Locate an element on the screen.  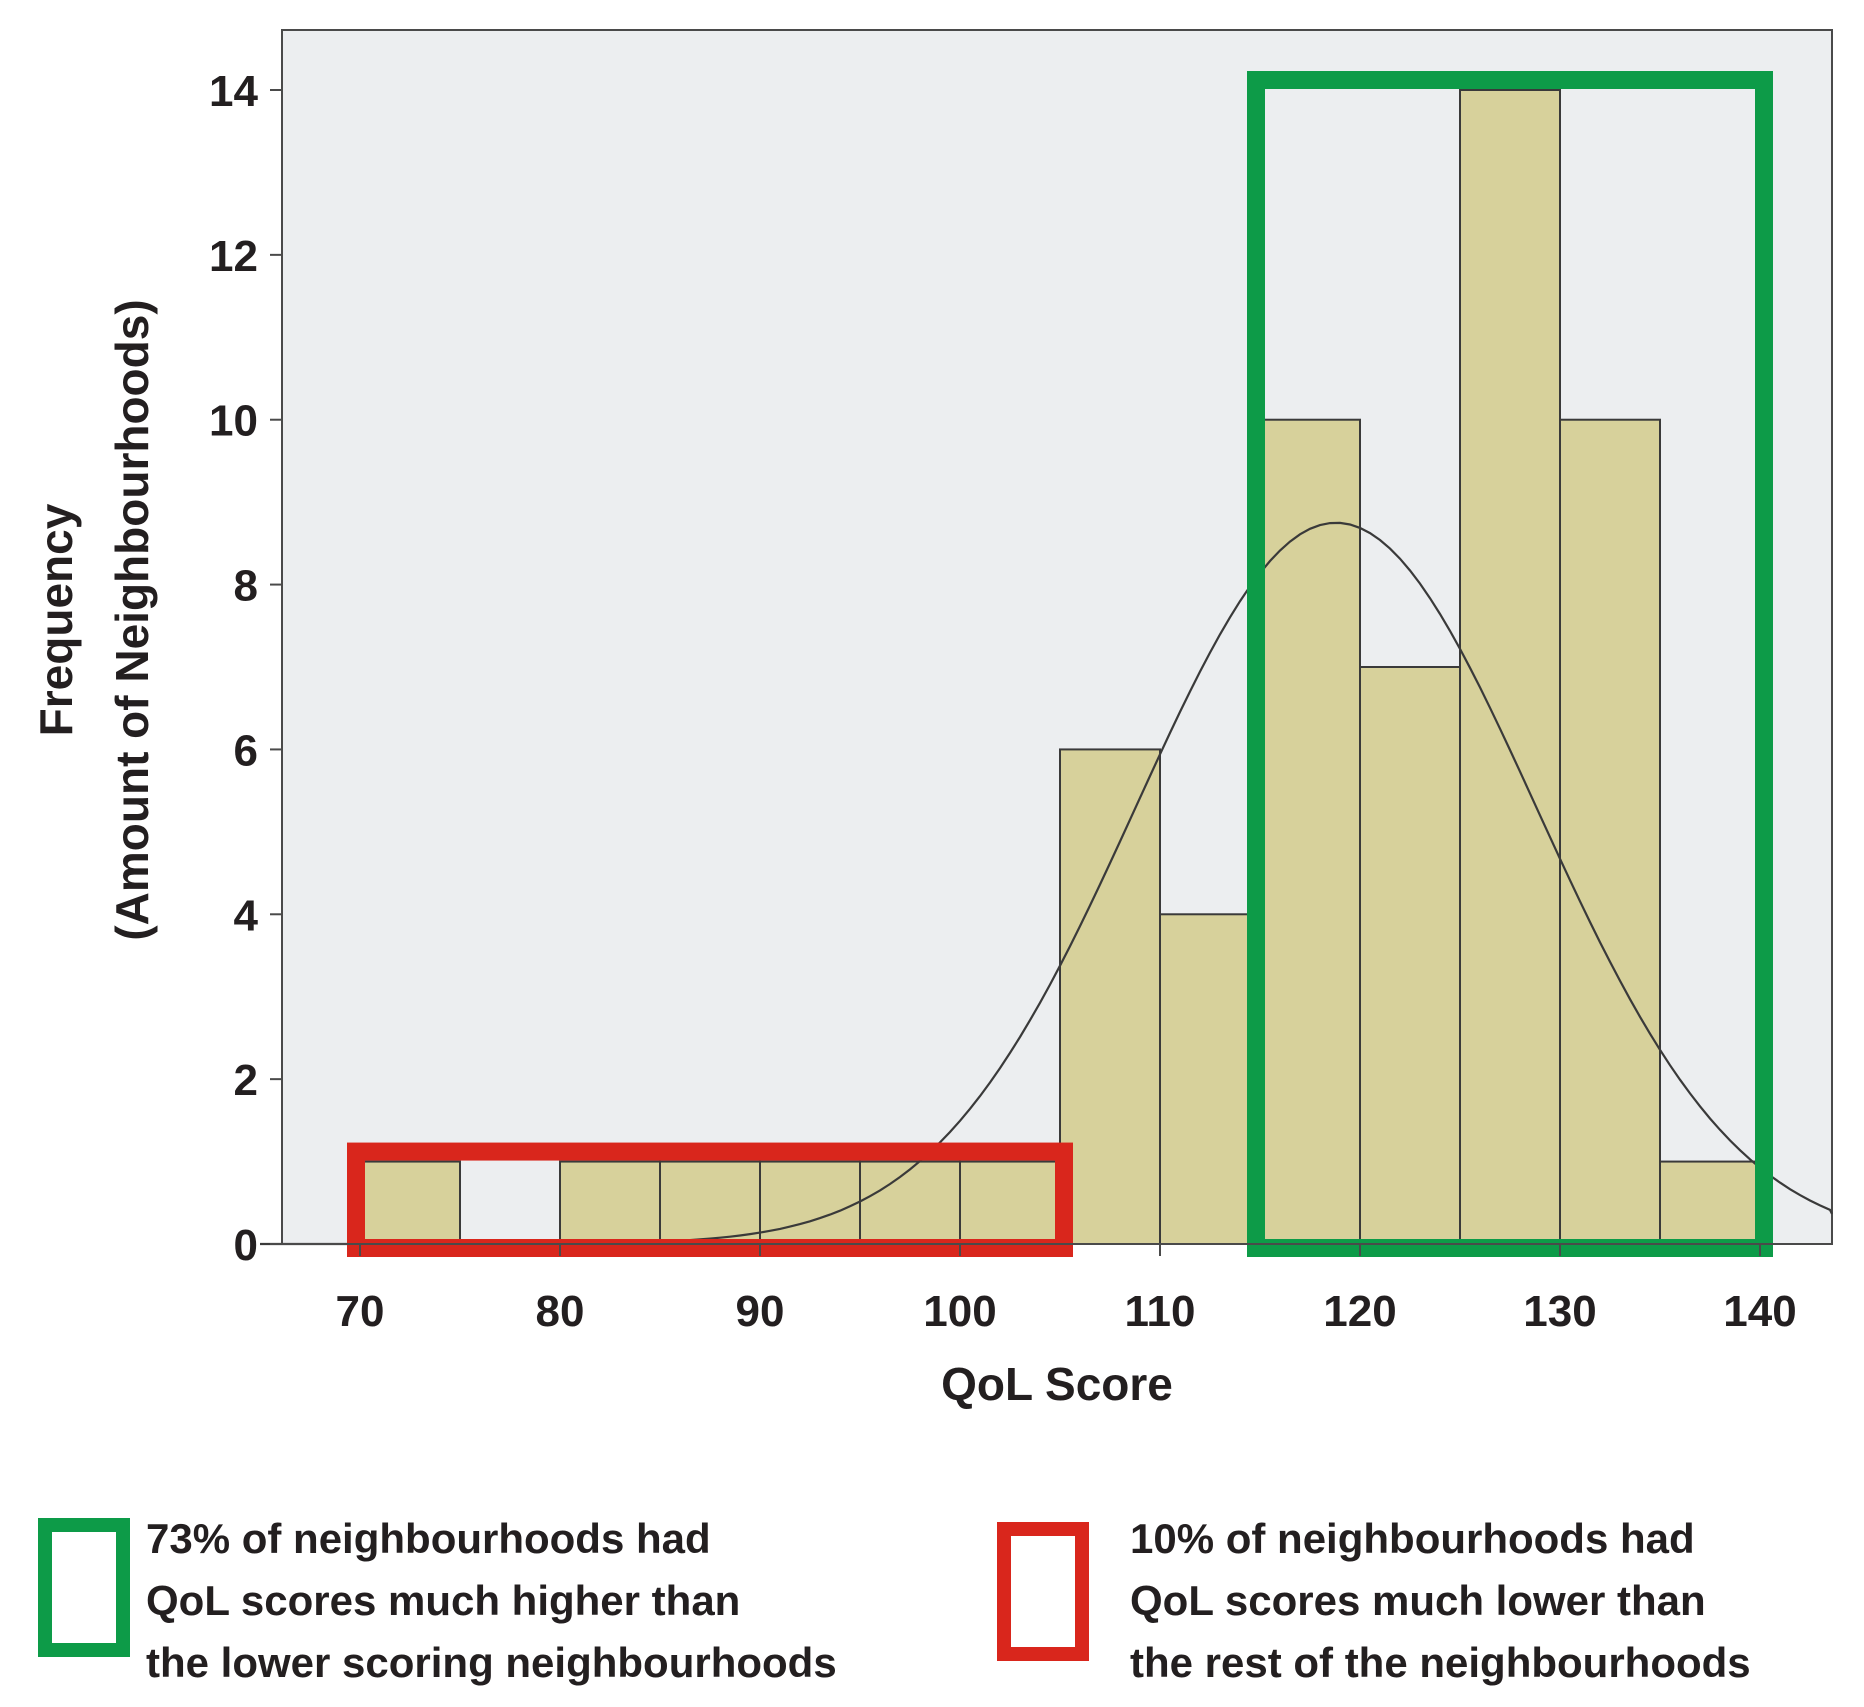
y-axis-ticks: 0 2 4 6 8 10 12 14 is located at coordinates (245, 668).